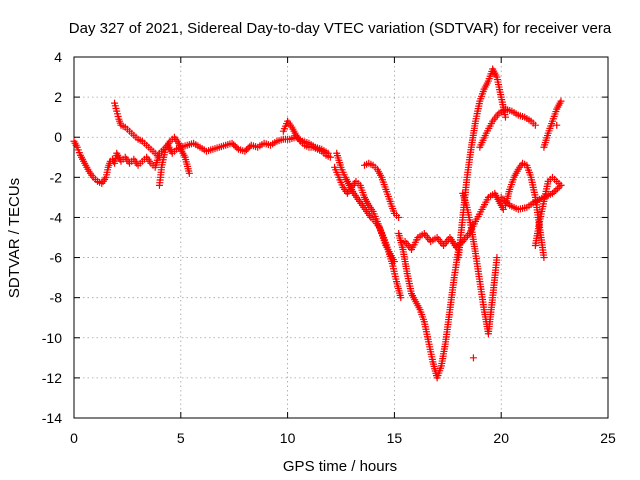  What do you see at coordinates (58, 97) in the screenshot?
I see `y-tick-label: 2` at bounding box center [58, 97].